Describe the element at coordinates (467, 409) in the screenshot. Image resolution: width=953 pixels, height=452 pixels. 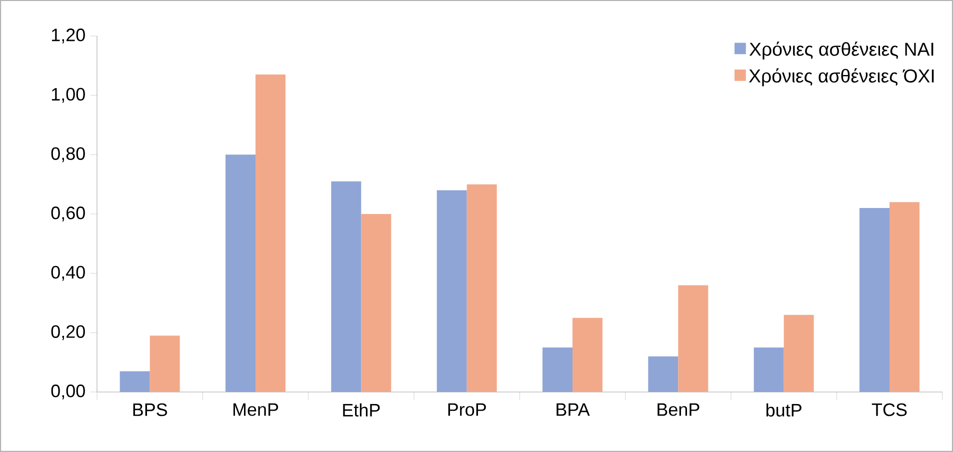
I see `x-tick-label: ProP` at that location.